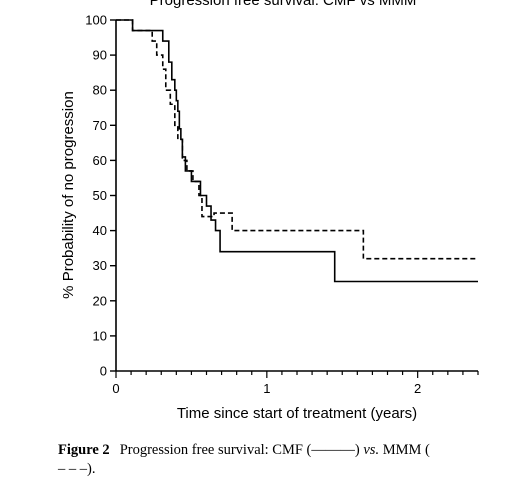  What do you see at coordinates (100, 230) in the screenshot?
I see `y-tick-label: 40` at bounding box center [100, 230].